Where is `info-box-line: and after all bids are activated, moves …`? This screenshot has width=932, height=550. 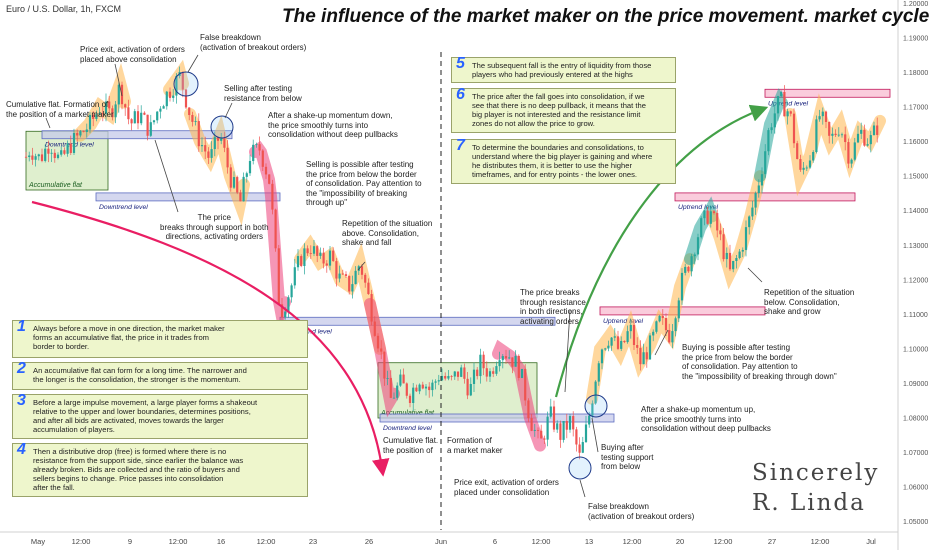
info-box-line: and after all bids are activated, moves … is located at coordinates (128, 420).